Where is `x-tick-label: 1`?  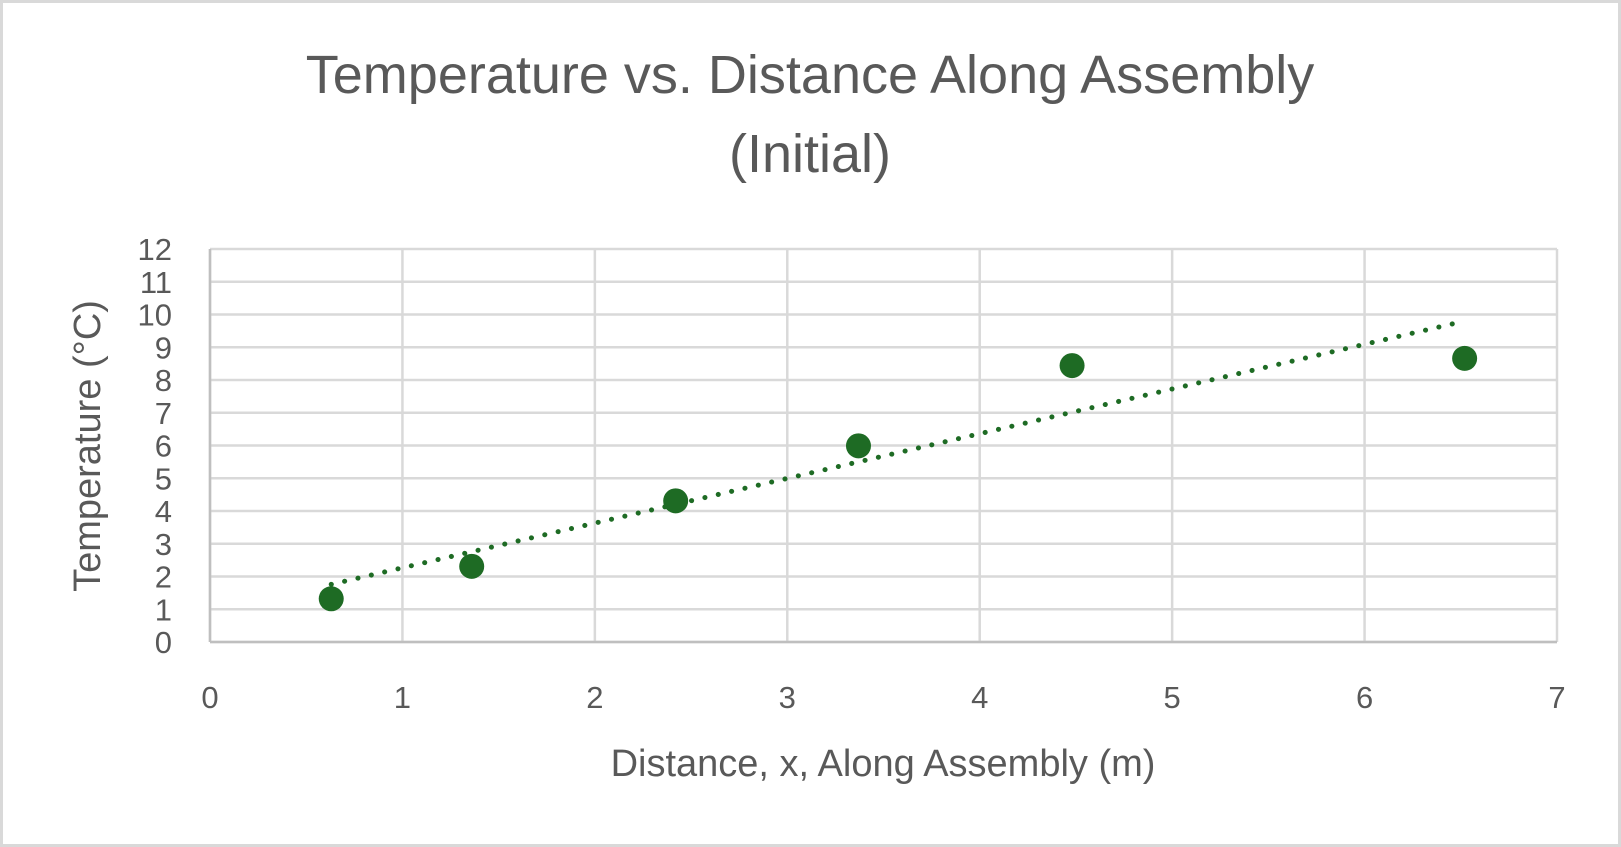
x-tick-label: 1 is located at coordinates (402, 697).